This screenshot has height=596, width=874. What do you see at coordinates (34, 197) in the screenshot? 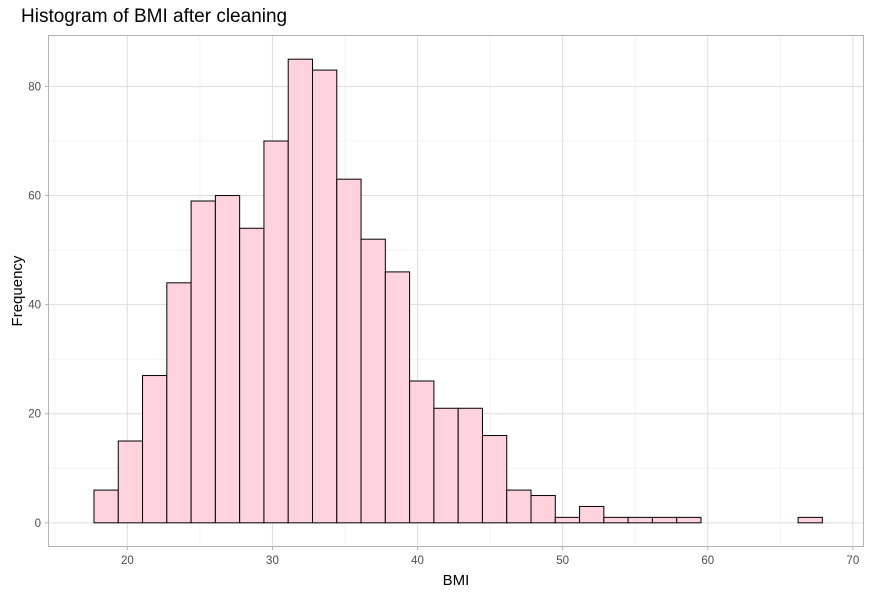
I see `y-tick-label: 60` at bounding box center [34, 197].